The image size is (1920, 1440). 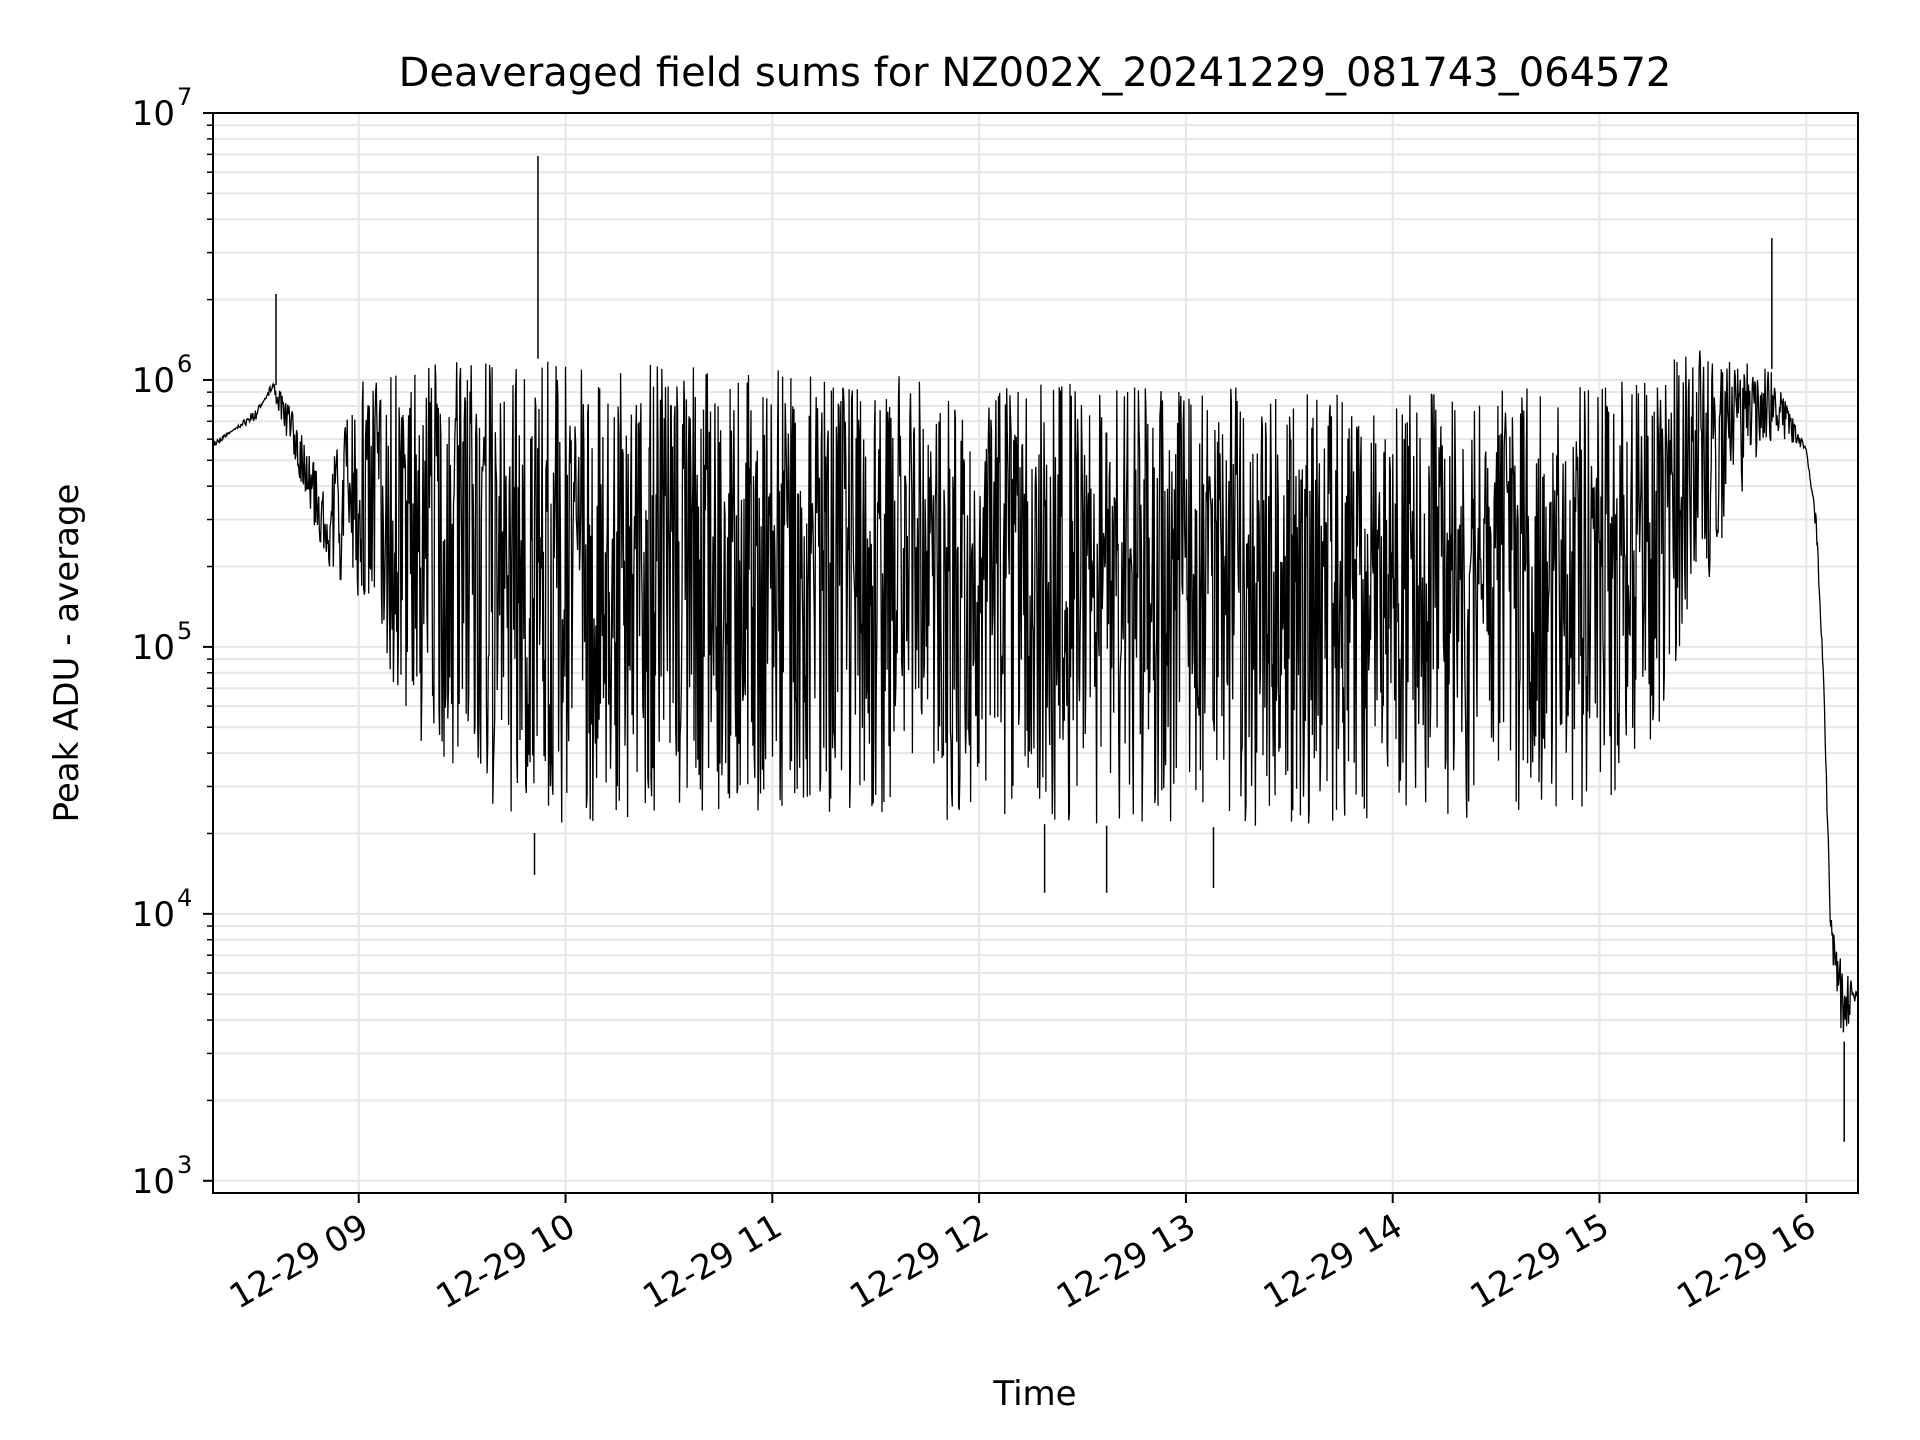 I want to click on y-axis-label: Peak ADU - average, so click(x=67, y=653).